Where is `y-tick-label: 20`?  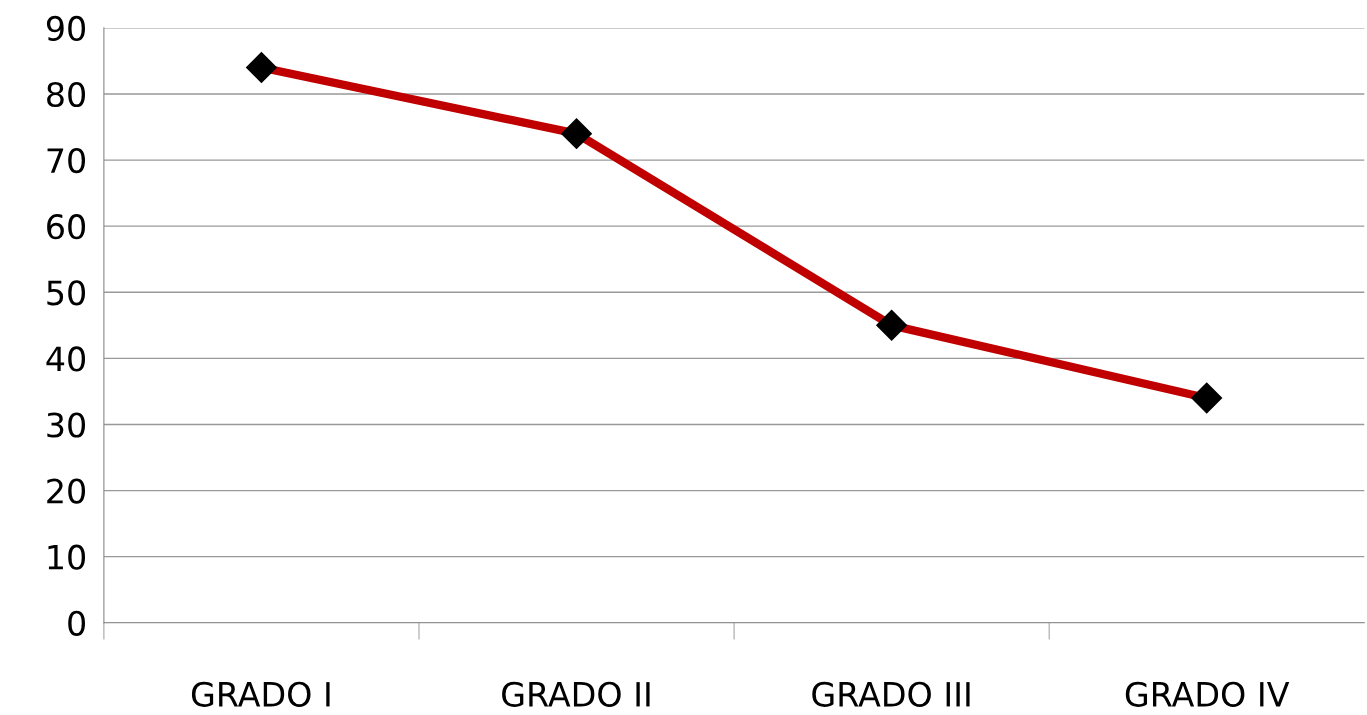 y-tick-label: 20 is located at coordinates (66, 491).